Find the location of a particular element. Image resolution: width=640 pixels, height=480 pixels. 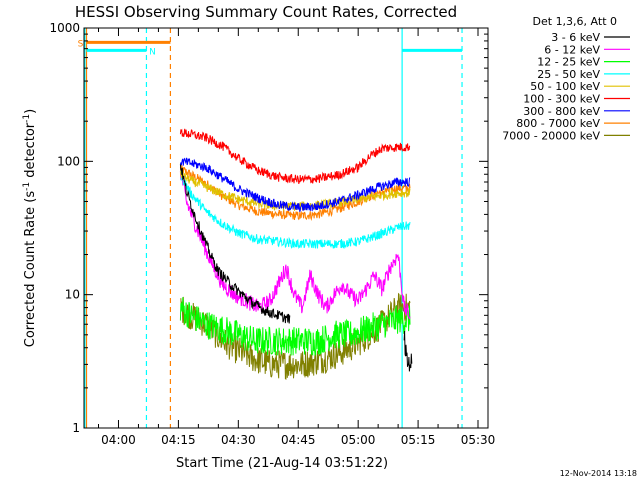

y-tick-label-1: 1 is located at coordinates (76, 428).